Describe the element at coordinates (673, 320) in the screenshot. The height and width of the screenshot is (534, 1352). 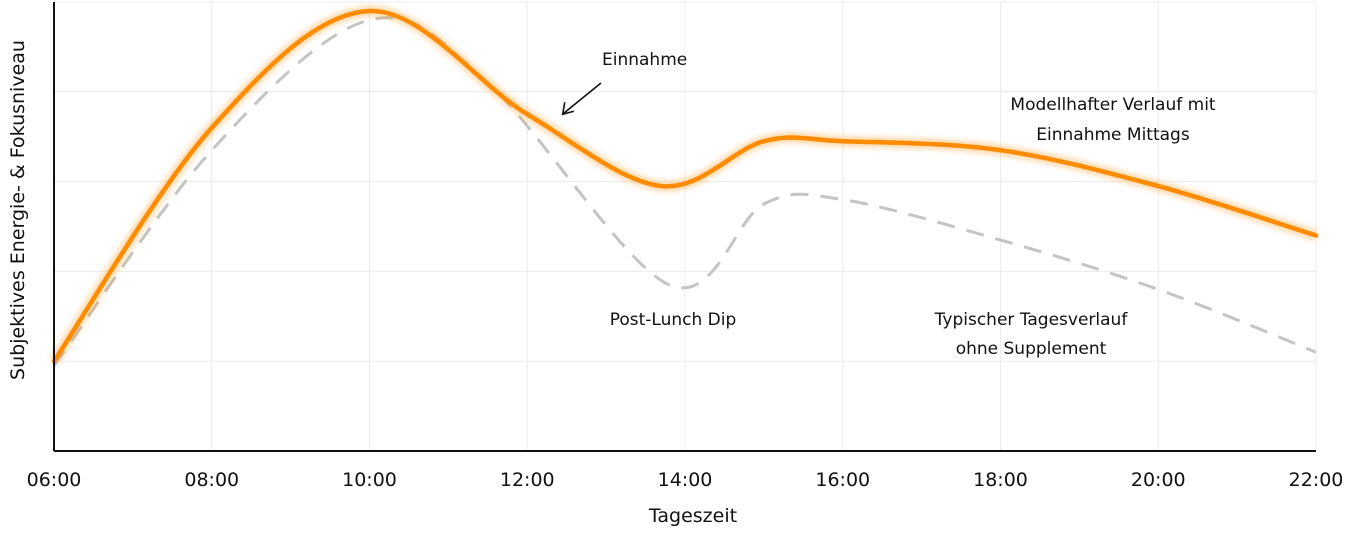
I see `annotation-post-lunch-dip: Post-Lunch Dip` at that location.